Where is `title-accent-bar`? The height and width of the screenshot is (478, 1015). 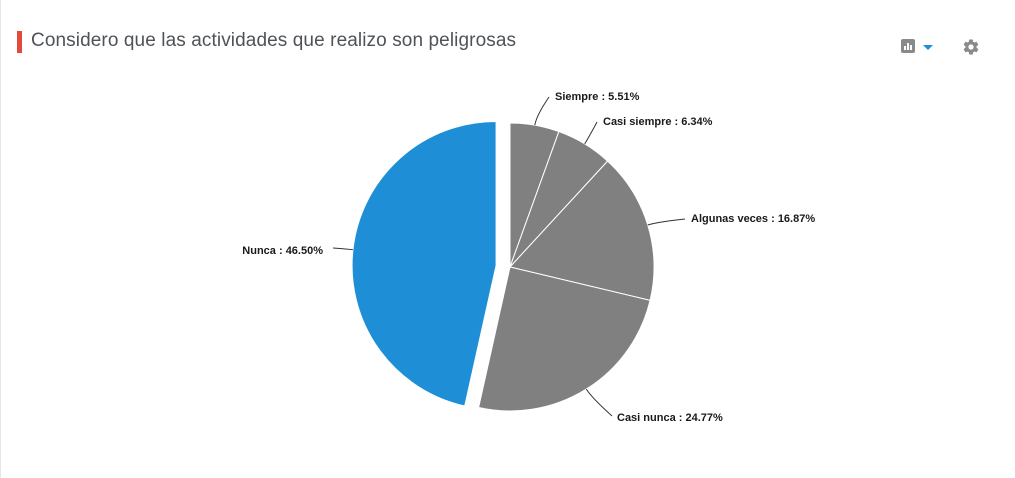 title-accent-bar is located at coordinates (19, 42).